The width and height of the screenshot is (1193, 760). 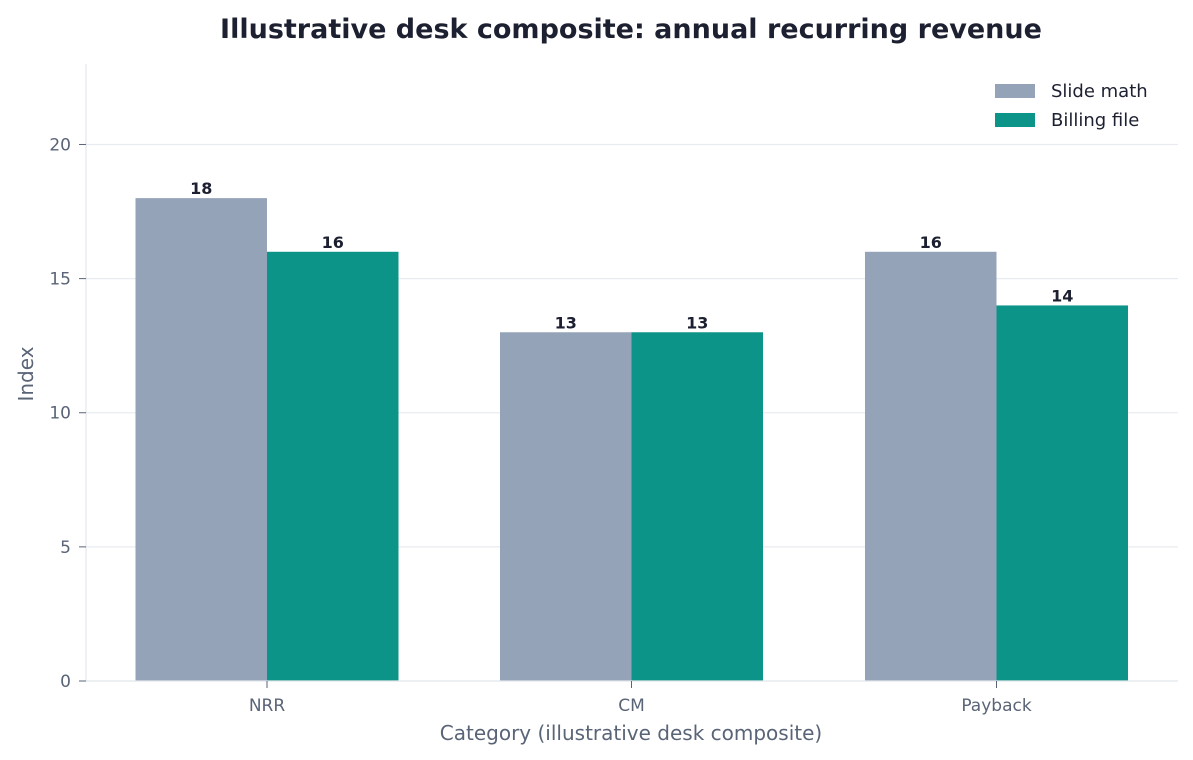 What do you see at coordinates (65, 682) in the screenshot?
I see `y-tick-label: 0` at bounding box center [65, 682].